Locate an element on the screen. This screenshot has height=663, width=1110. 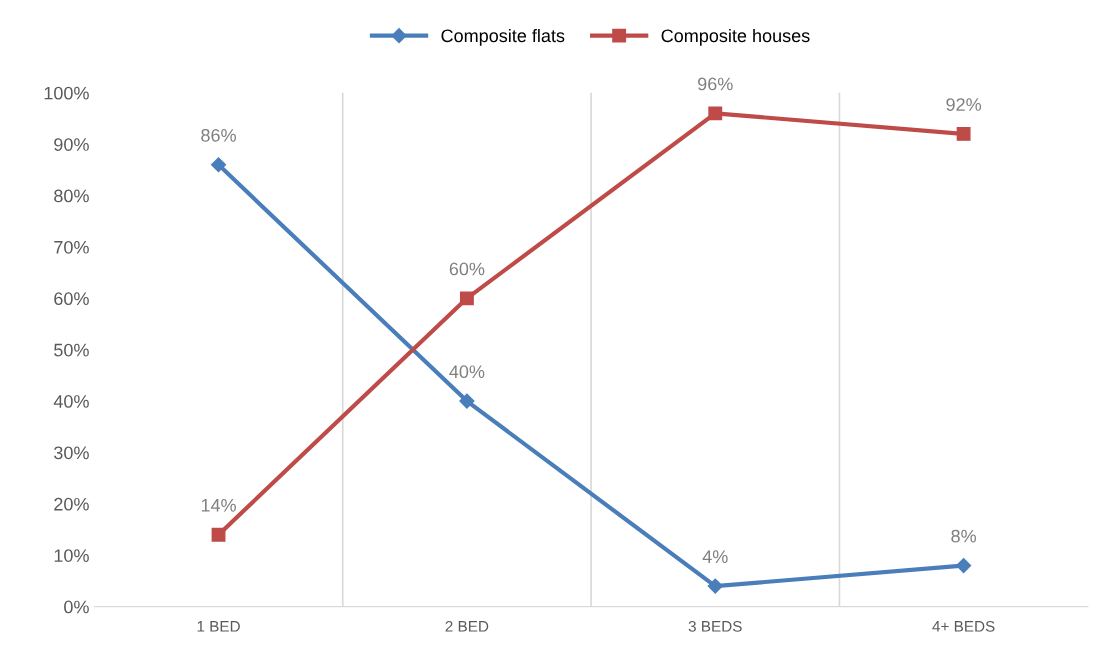
data-label: 86% is located at coordinates (218, 135).